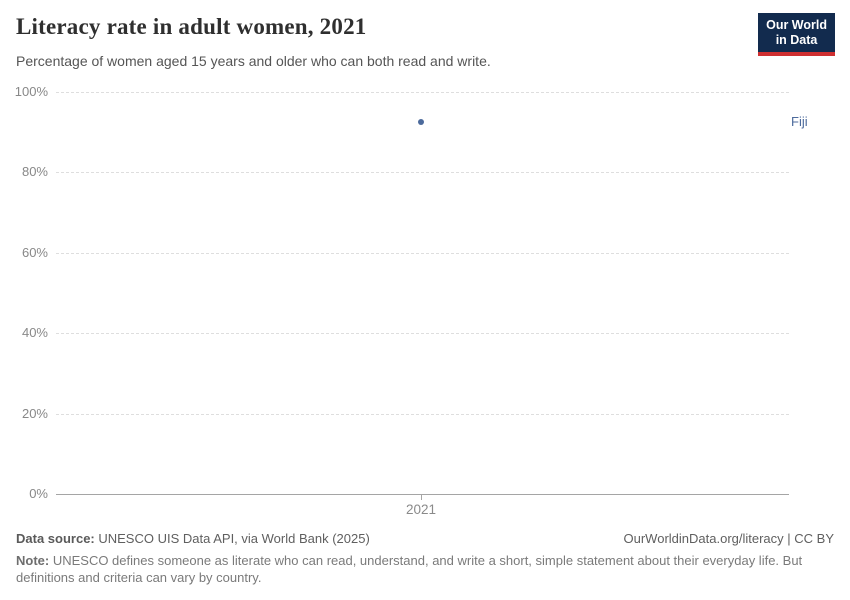 The width and height of the screenshot is (850, 600). I want to click on x-axis-tick-mark, so click(421, 497).